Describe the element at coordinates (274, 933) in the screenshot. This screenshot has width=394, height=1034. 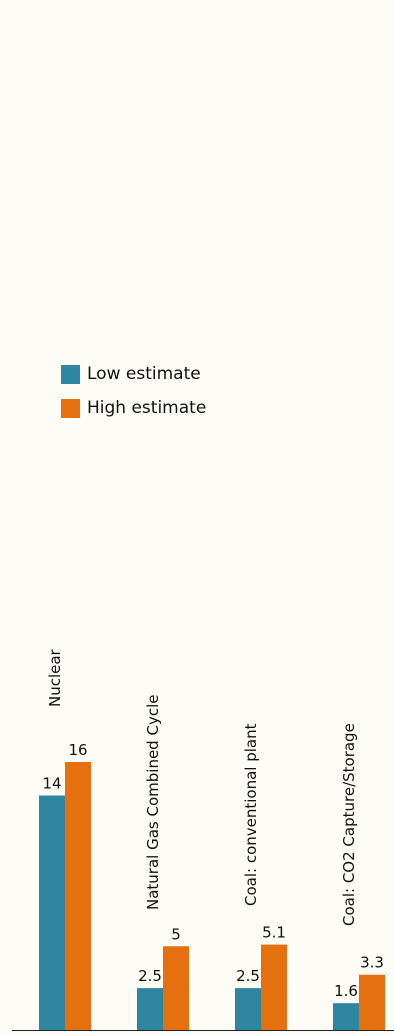
I see `value-label-high-2: 5.1` at that location.